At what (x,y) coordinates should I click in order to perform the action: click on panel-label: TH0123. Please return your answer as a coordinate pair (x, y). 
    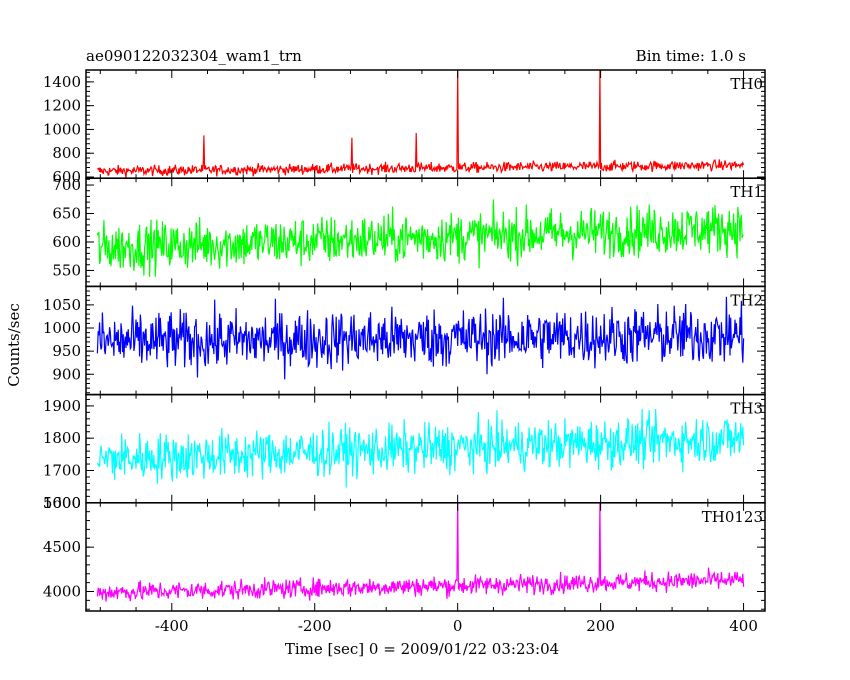
    Looking at the image, I should click on (732, 517).